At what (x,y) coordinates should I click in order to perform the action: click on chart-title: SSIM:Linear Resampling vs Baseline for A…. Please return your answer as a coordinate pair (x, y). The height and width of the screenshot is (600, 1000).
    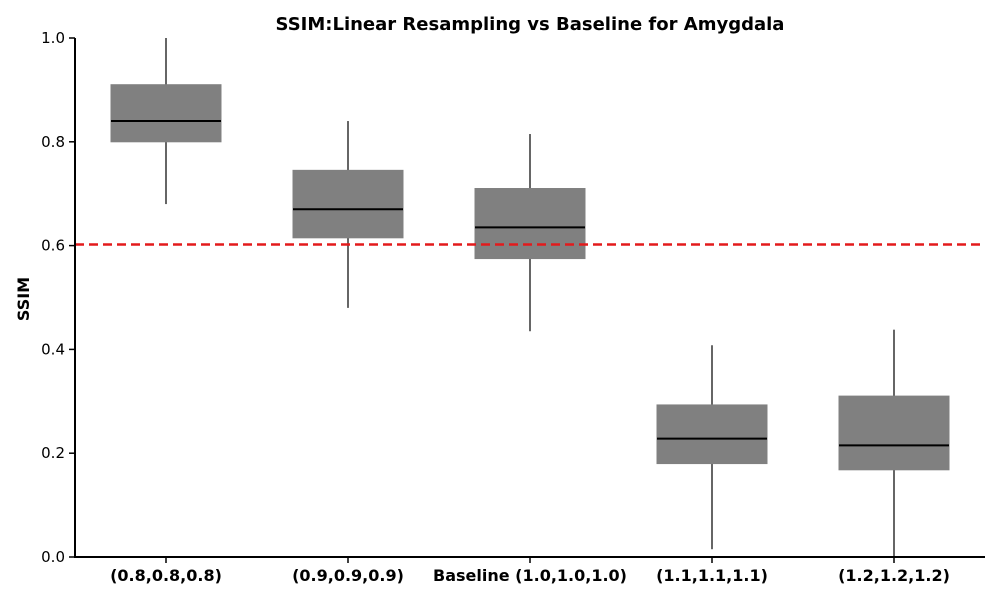
    Looking at the image, I should click on (530, 24).